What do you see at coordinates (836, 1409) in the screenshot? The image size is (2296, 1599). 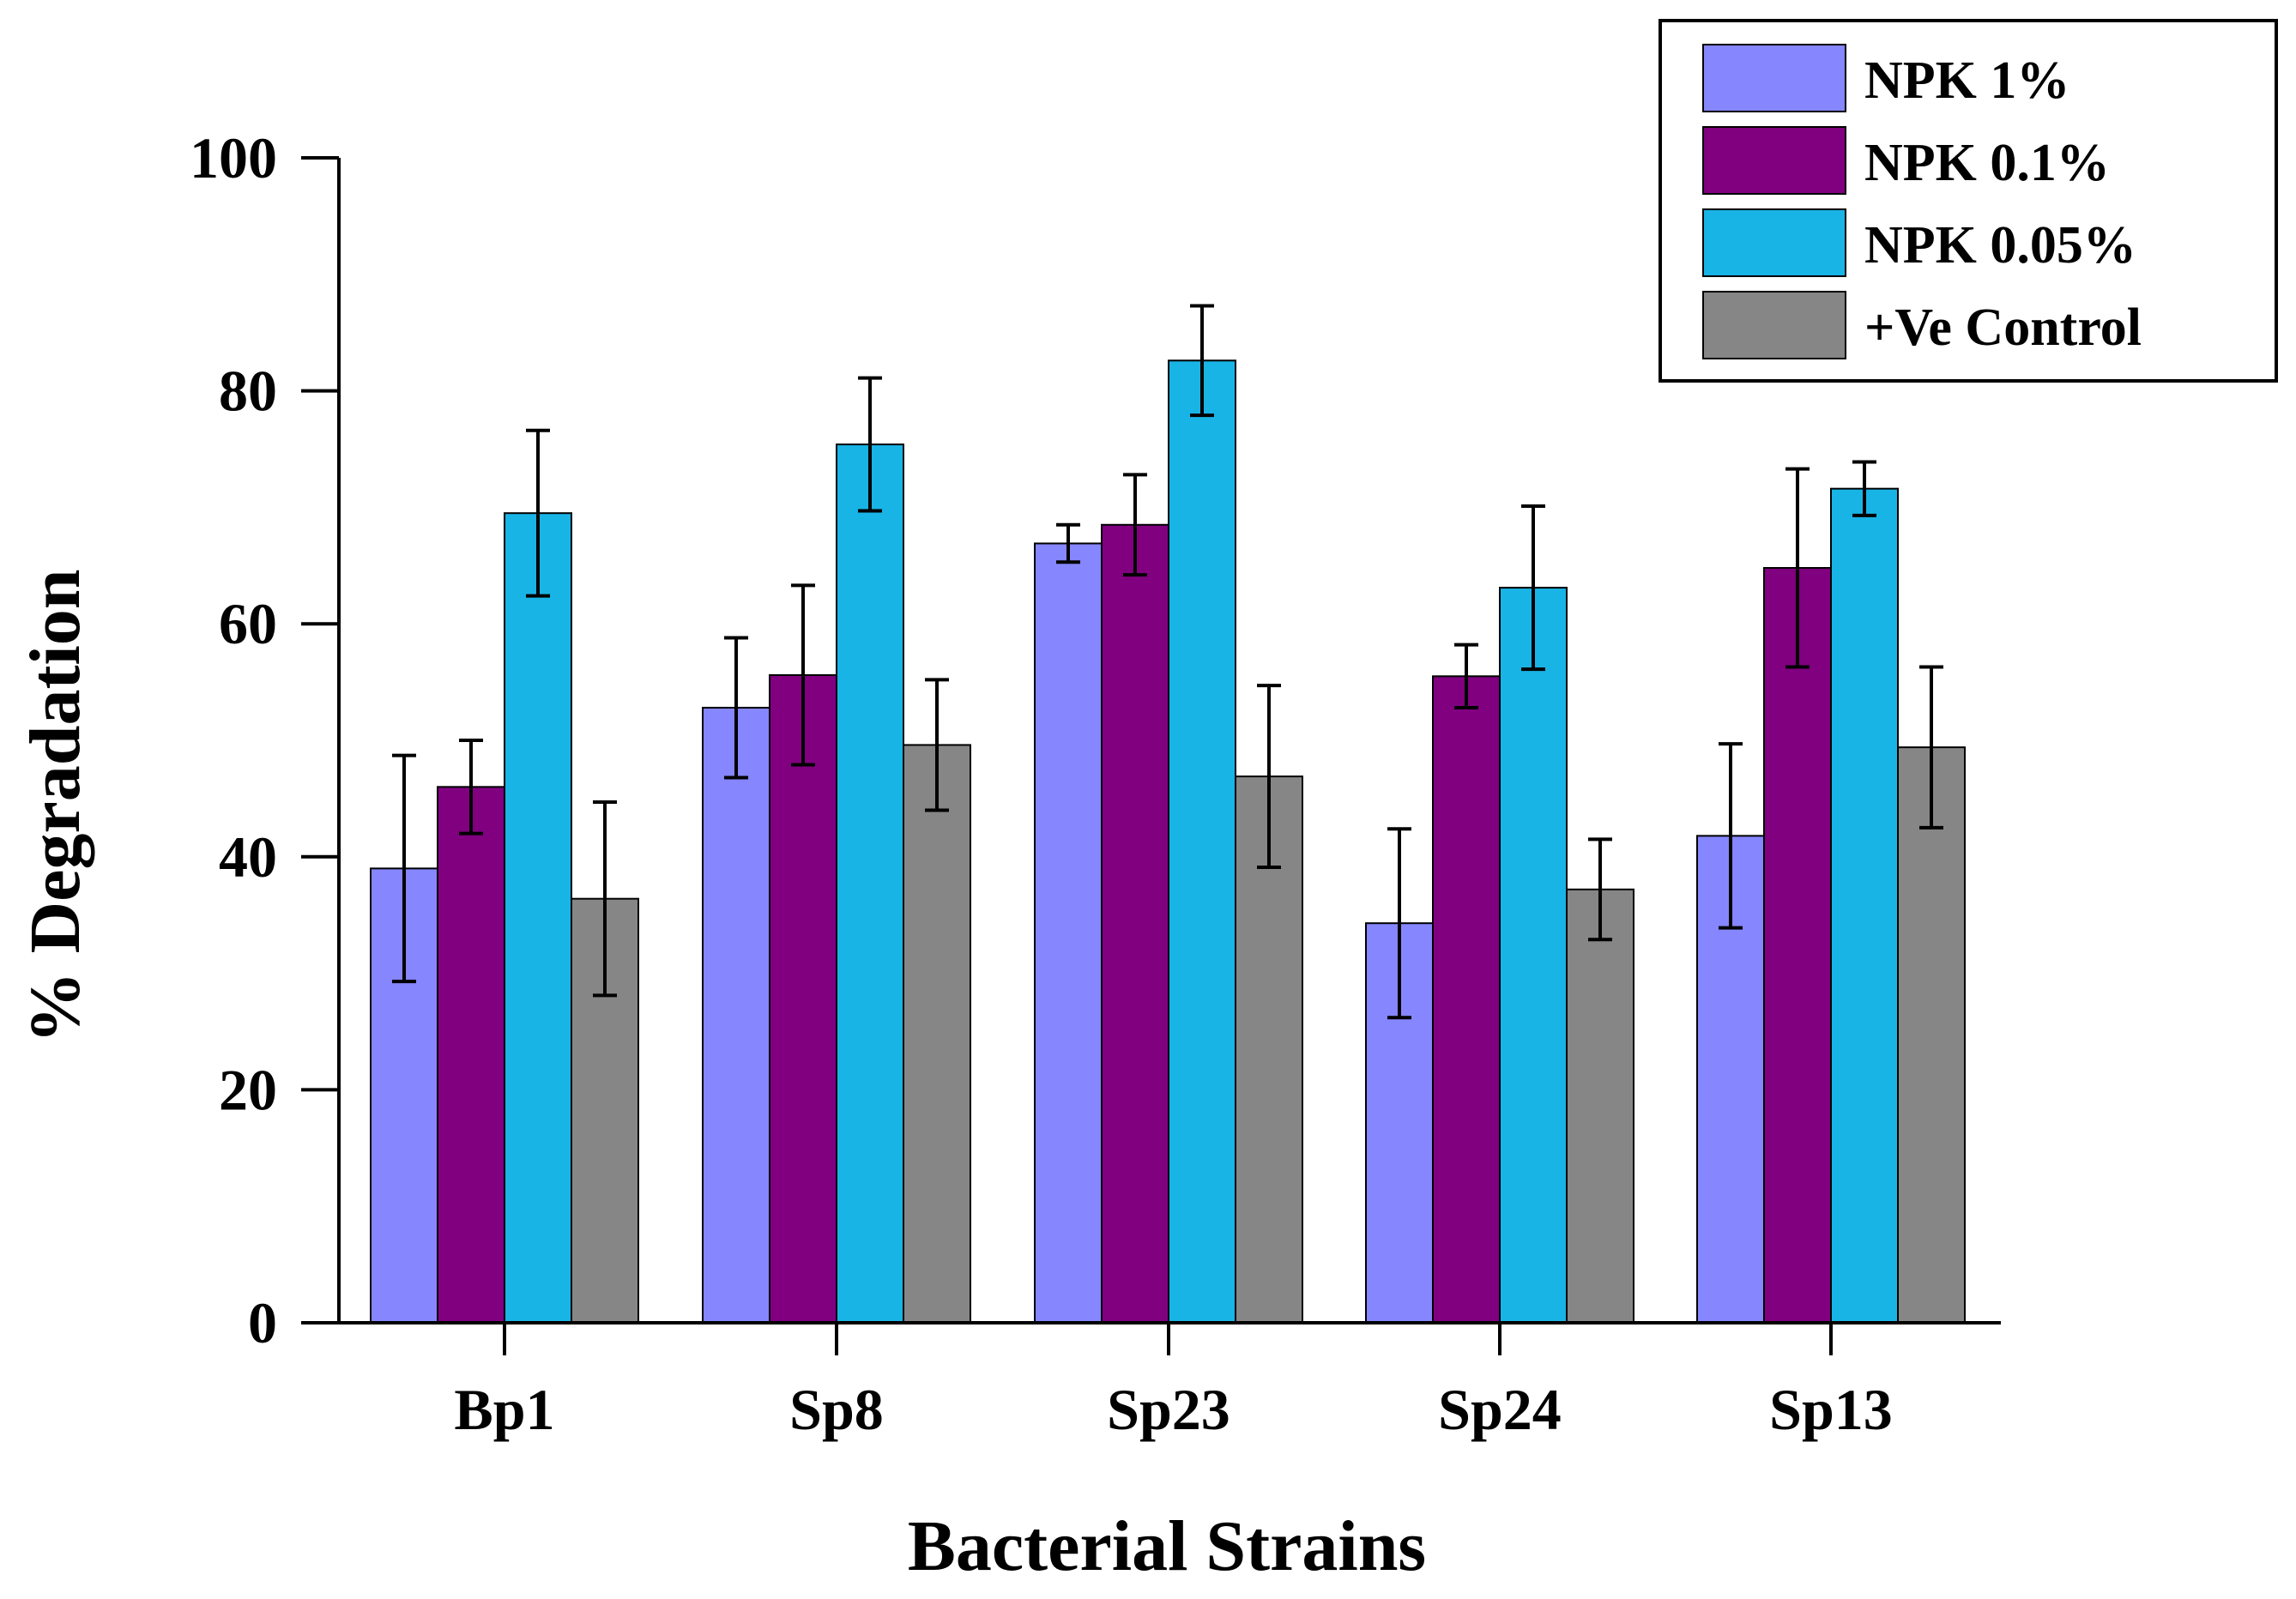 I see `category-label-sp8: Sp8` at bounding box center [836, 1409].